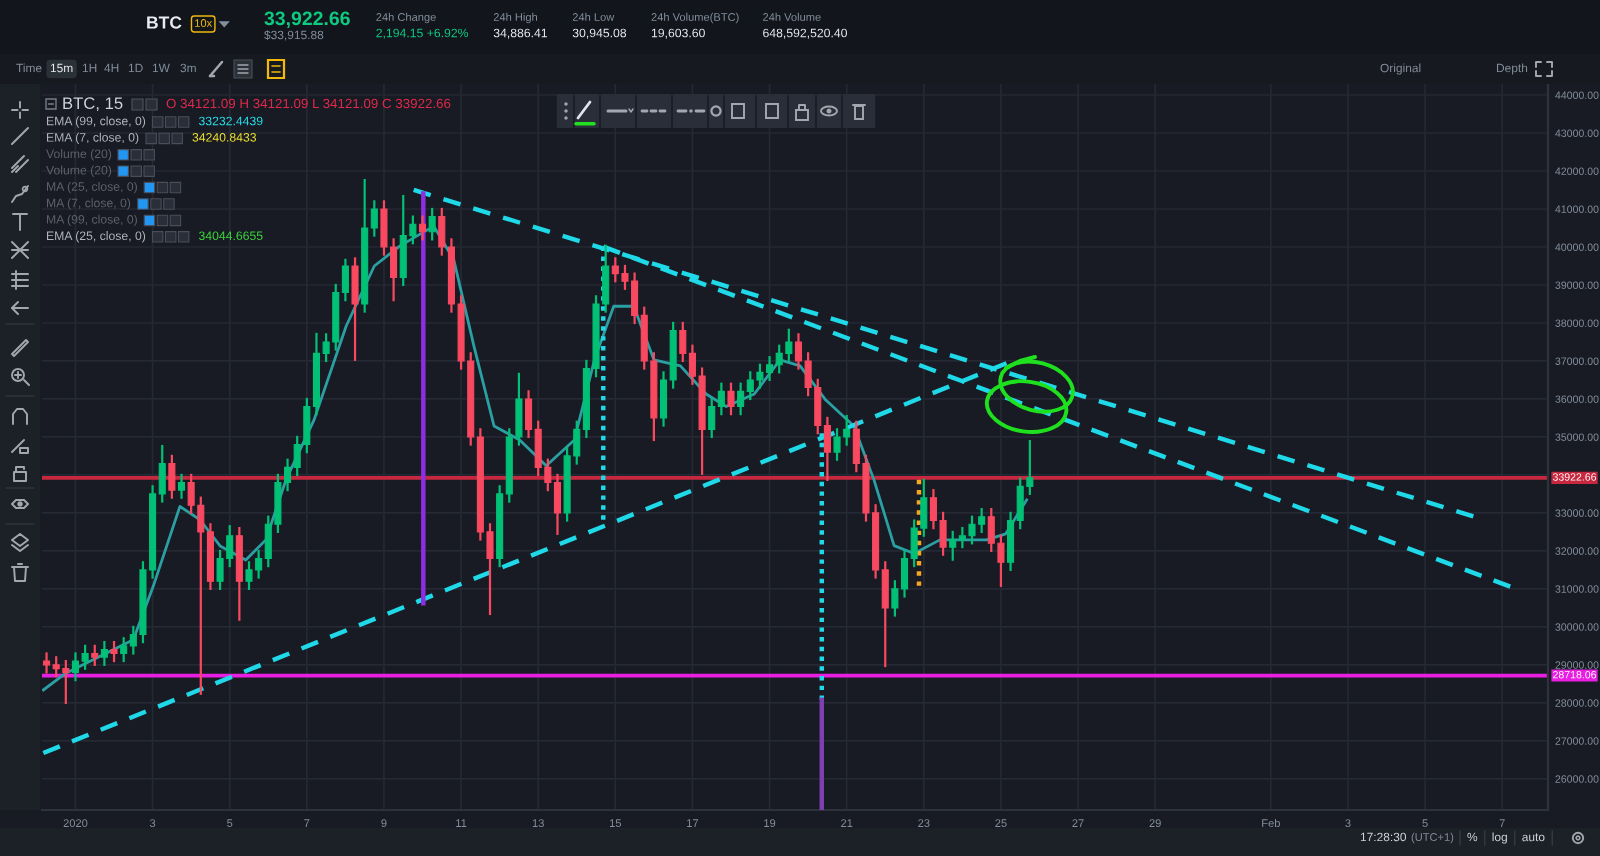  Describe the element at coordinates (164, 22) in the screenshot. I see `text: BTC` at that location.